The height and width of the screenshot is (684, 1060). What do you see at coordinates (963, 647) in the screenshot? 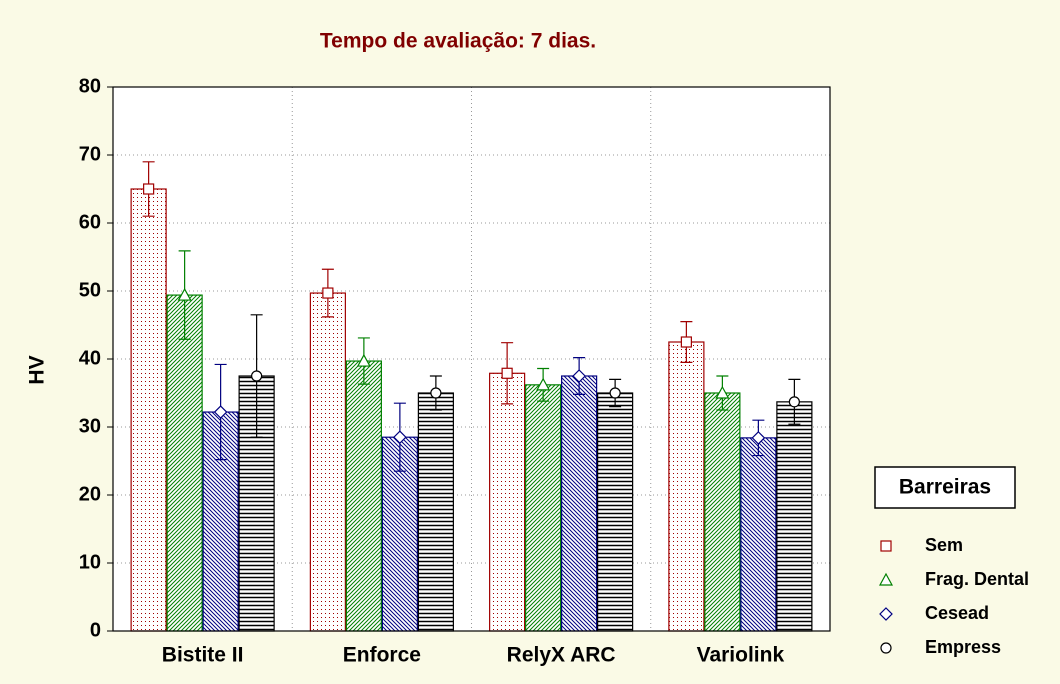
I see `legend-label: Empress` at bounding box center [963, 647].